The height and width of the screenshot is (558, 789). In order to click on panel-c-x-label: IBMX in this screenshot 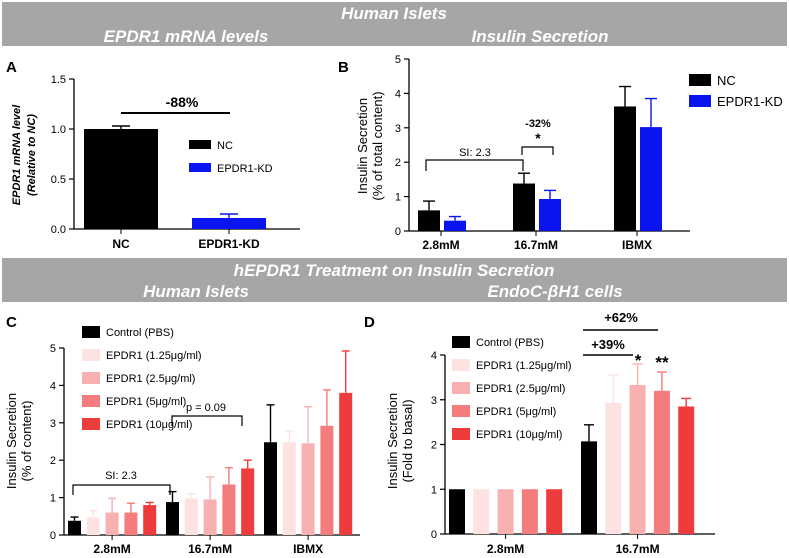, I will do `click(308, 549)`.